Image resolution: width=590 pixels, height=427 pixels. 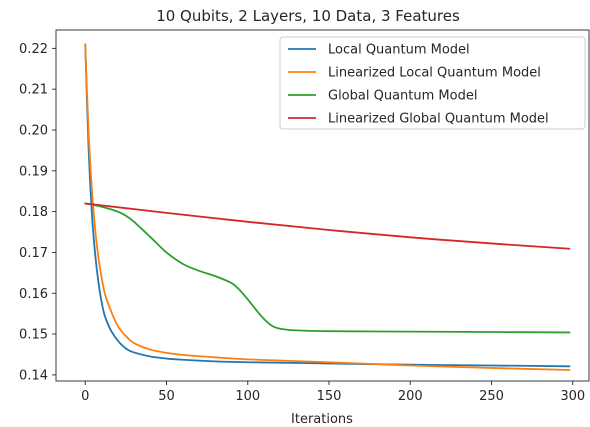 What do you see at coordinates (33, 375) in the screenshot?
I see `y-tick-label: 0.14` at bounding box center [33, 375].